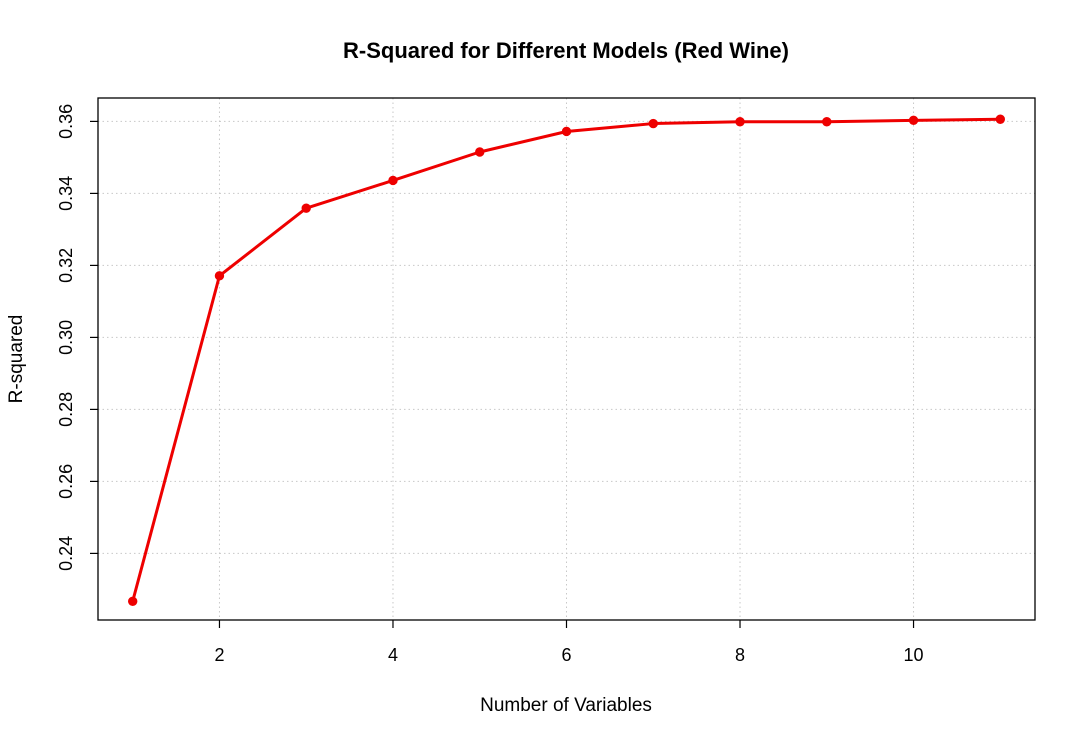  I want to click on x-tick-label: 10, so click(914, 655).